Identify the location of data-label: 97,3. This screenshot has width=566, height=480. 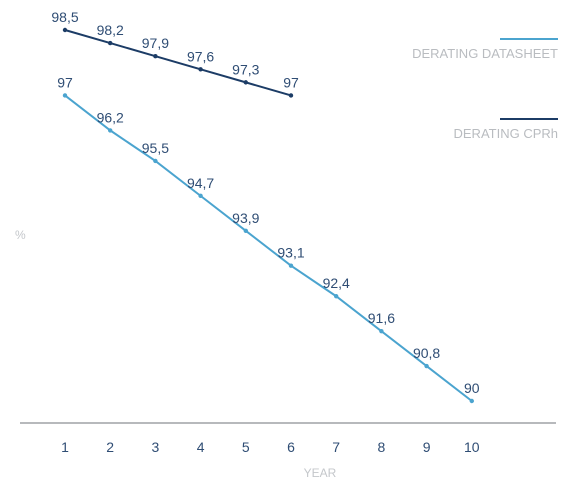
(245, 69).